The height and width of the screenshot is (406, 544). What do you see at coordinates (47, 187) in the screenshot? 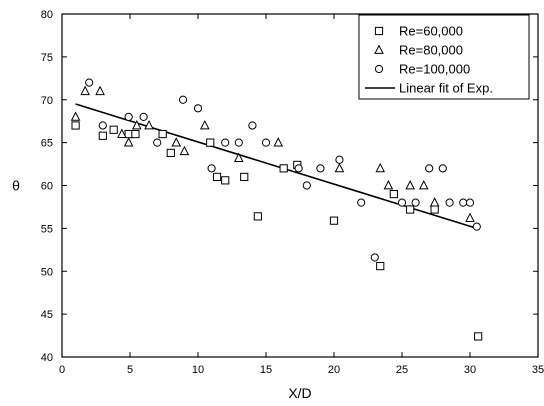
I see `y-tick-label: 60` at bounding box center [47, 187].